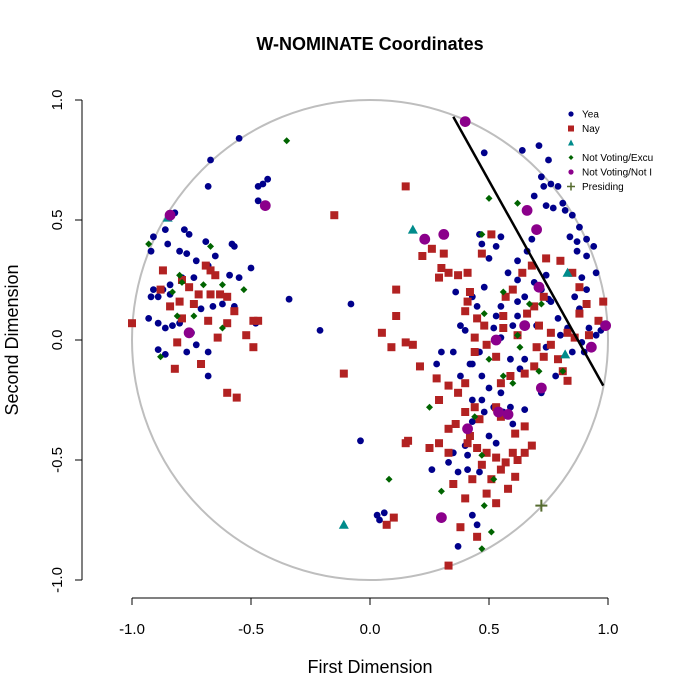 The image size is (700, 700). Describe the element at coordinates (57, 580) in the screenshot. I see `y-tick-label: -1.0` at that location.